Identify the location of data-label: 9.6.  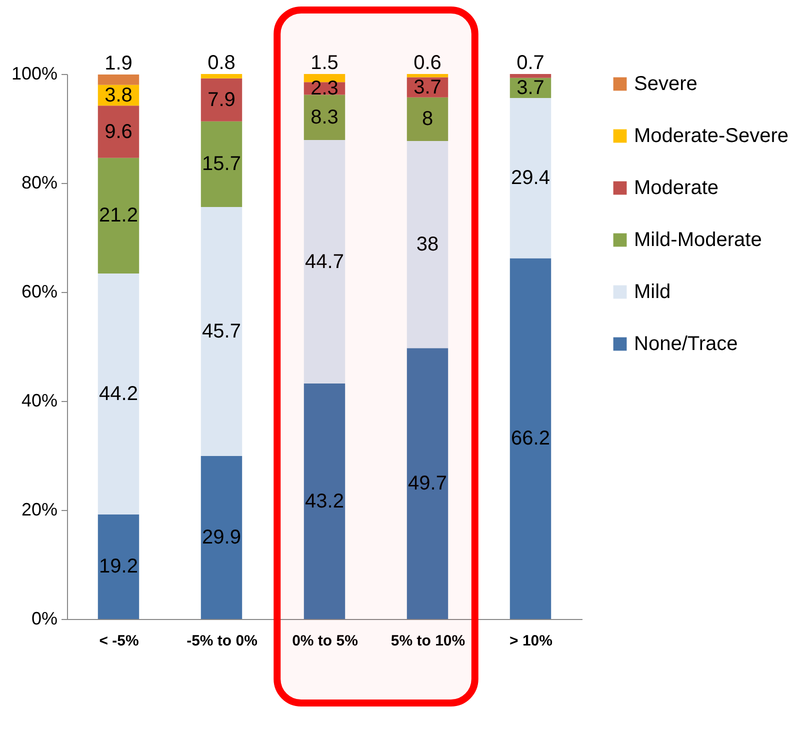
(118, 131).